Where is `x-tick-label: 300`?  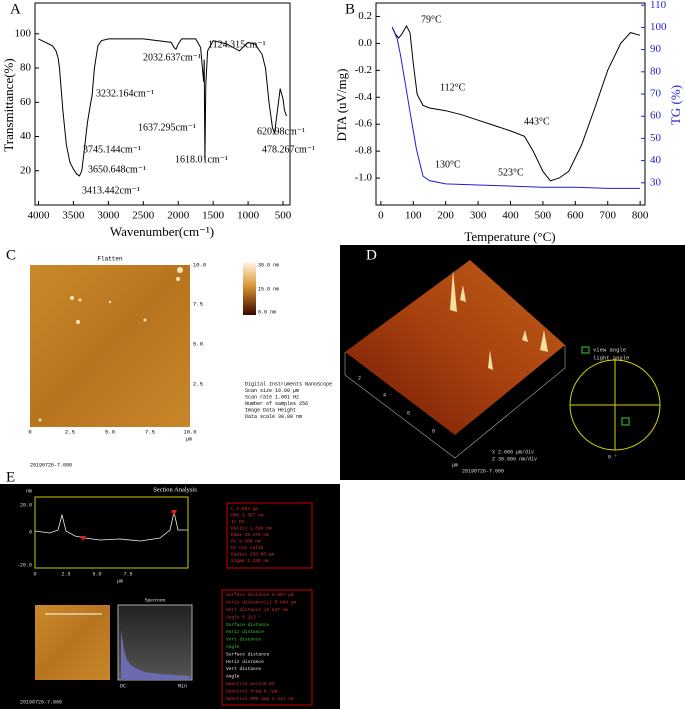 x-tick-label: 300 is located at coordinates (478, 216).